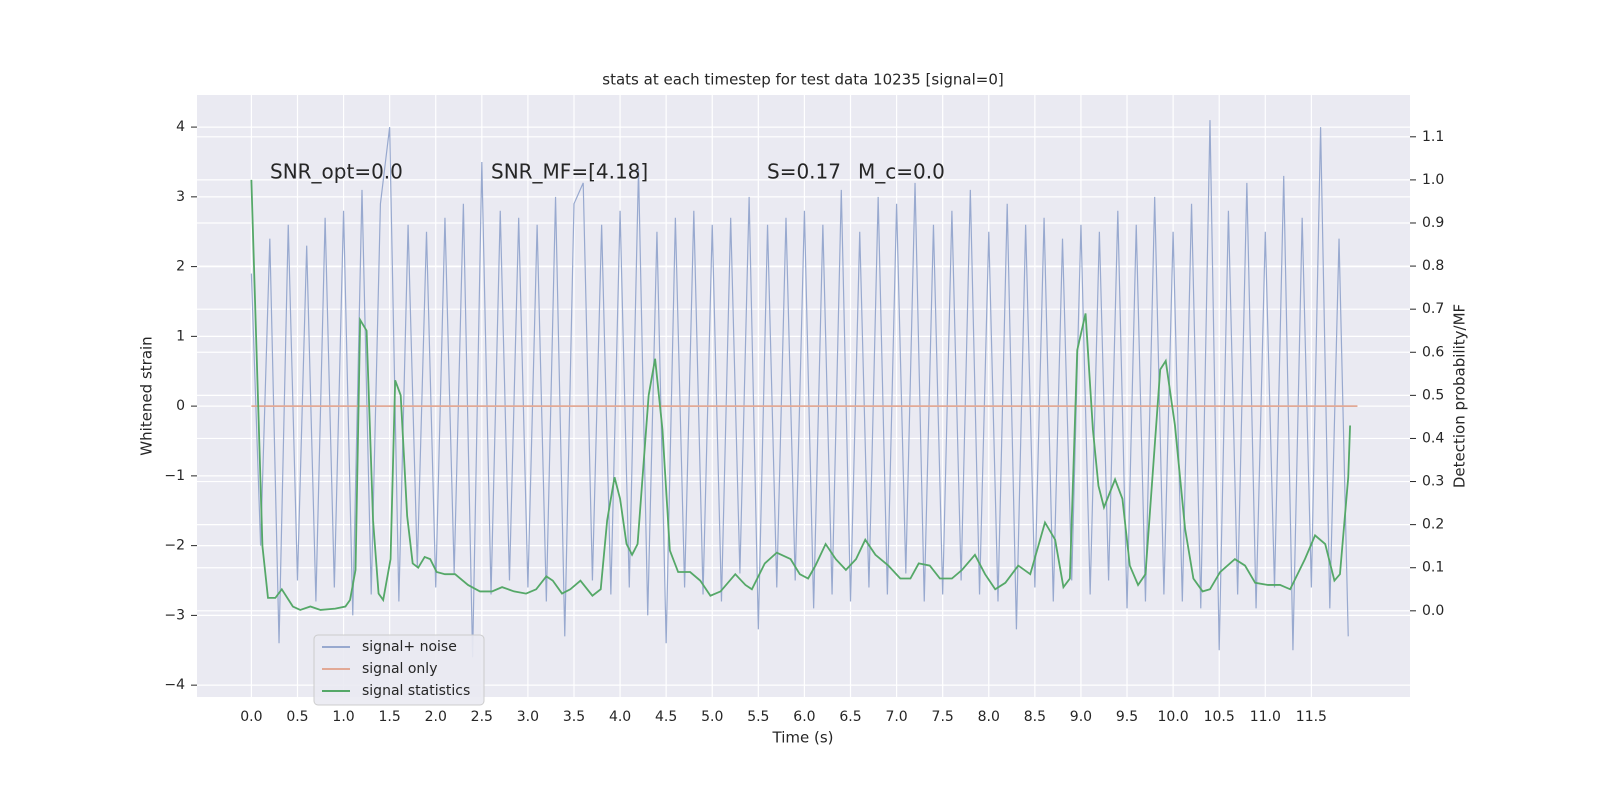  Describe the element at coordinates (758, 717) in the screenshot. I see `x-tick-label: 5.5` at that location.